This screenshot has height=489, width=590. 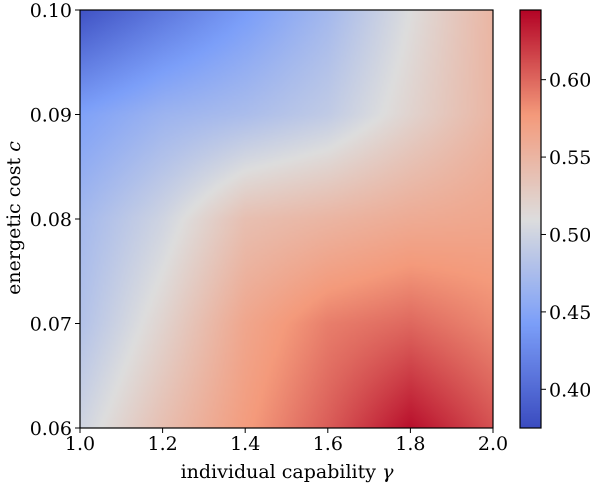 I want to click on colorbar-tick-label: 0.50, so click(x=569, y=235).